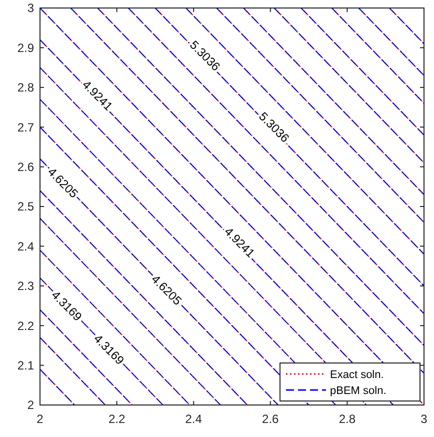 This screenshot has height=437, width=434. I want to click on x-tick-label: 2.8, so click(347, 419).